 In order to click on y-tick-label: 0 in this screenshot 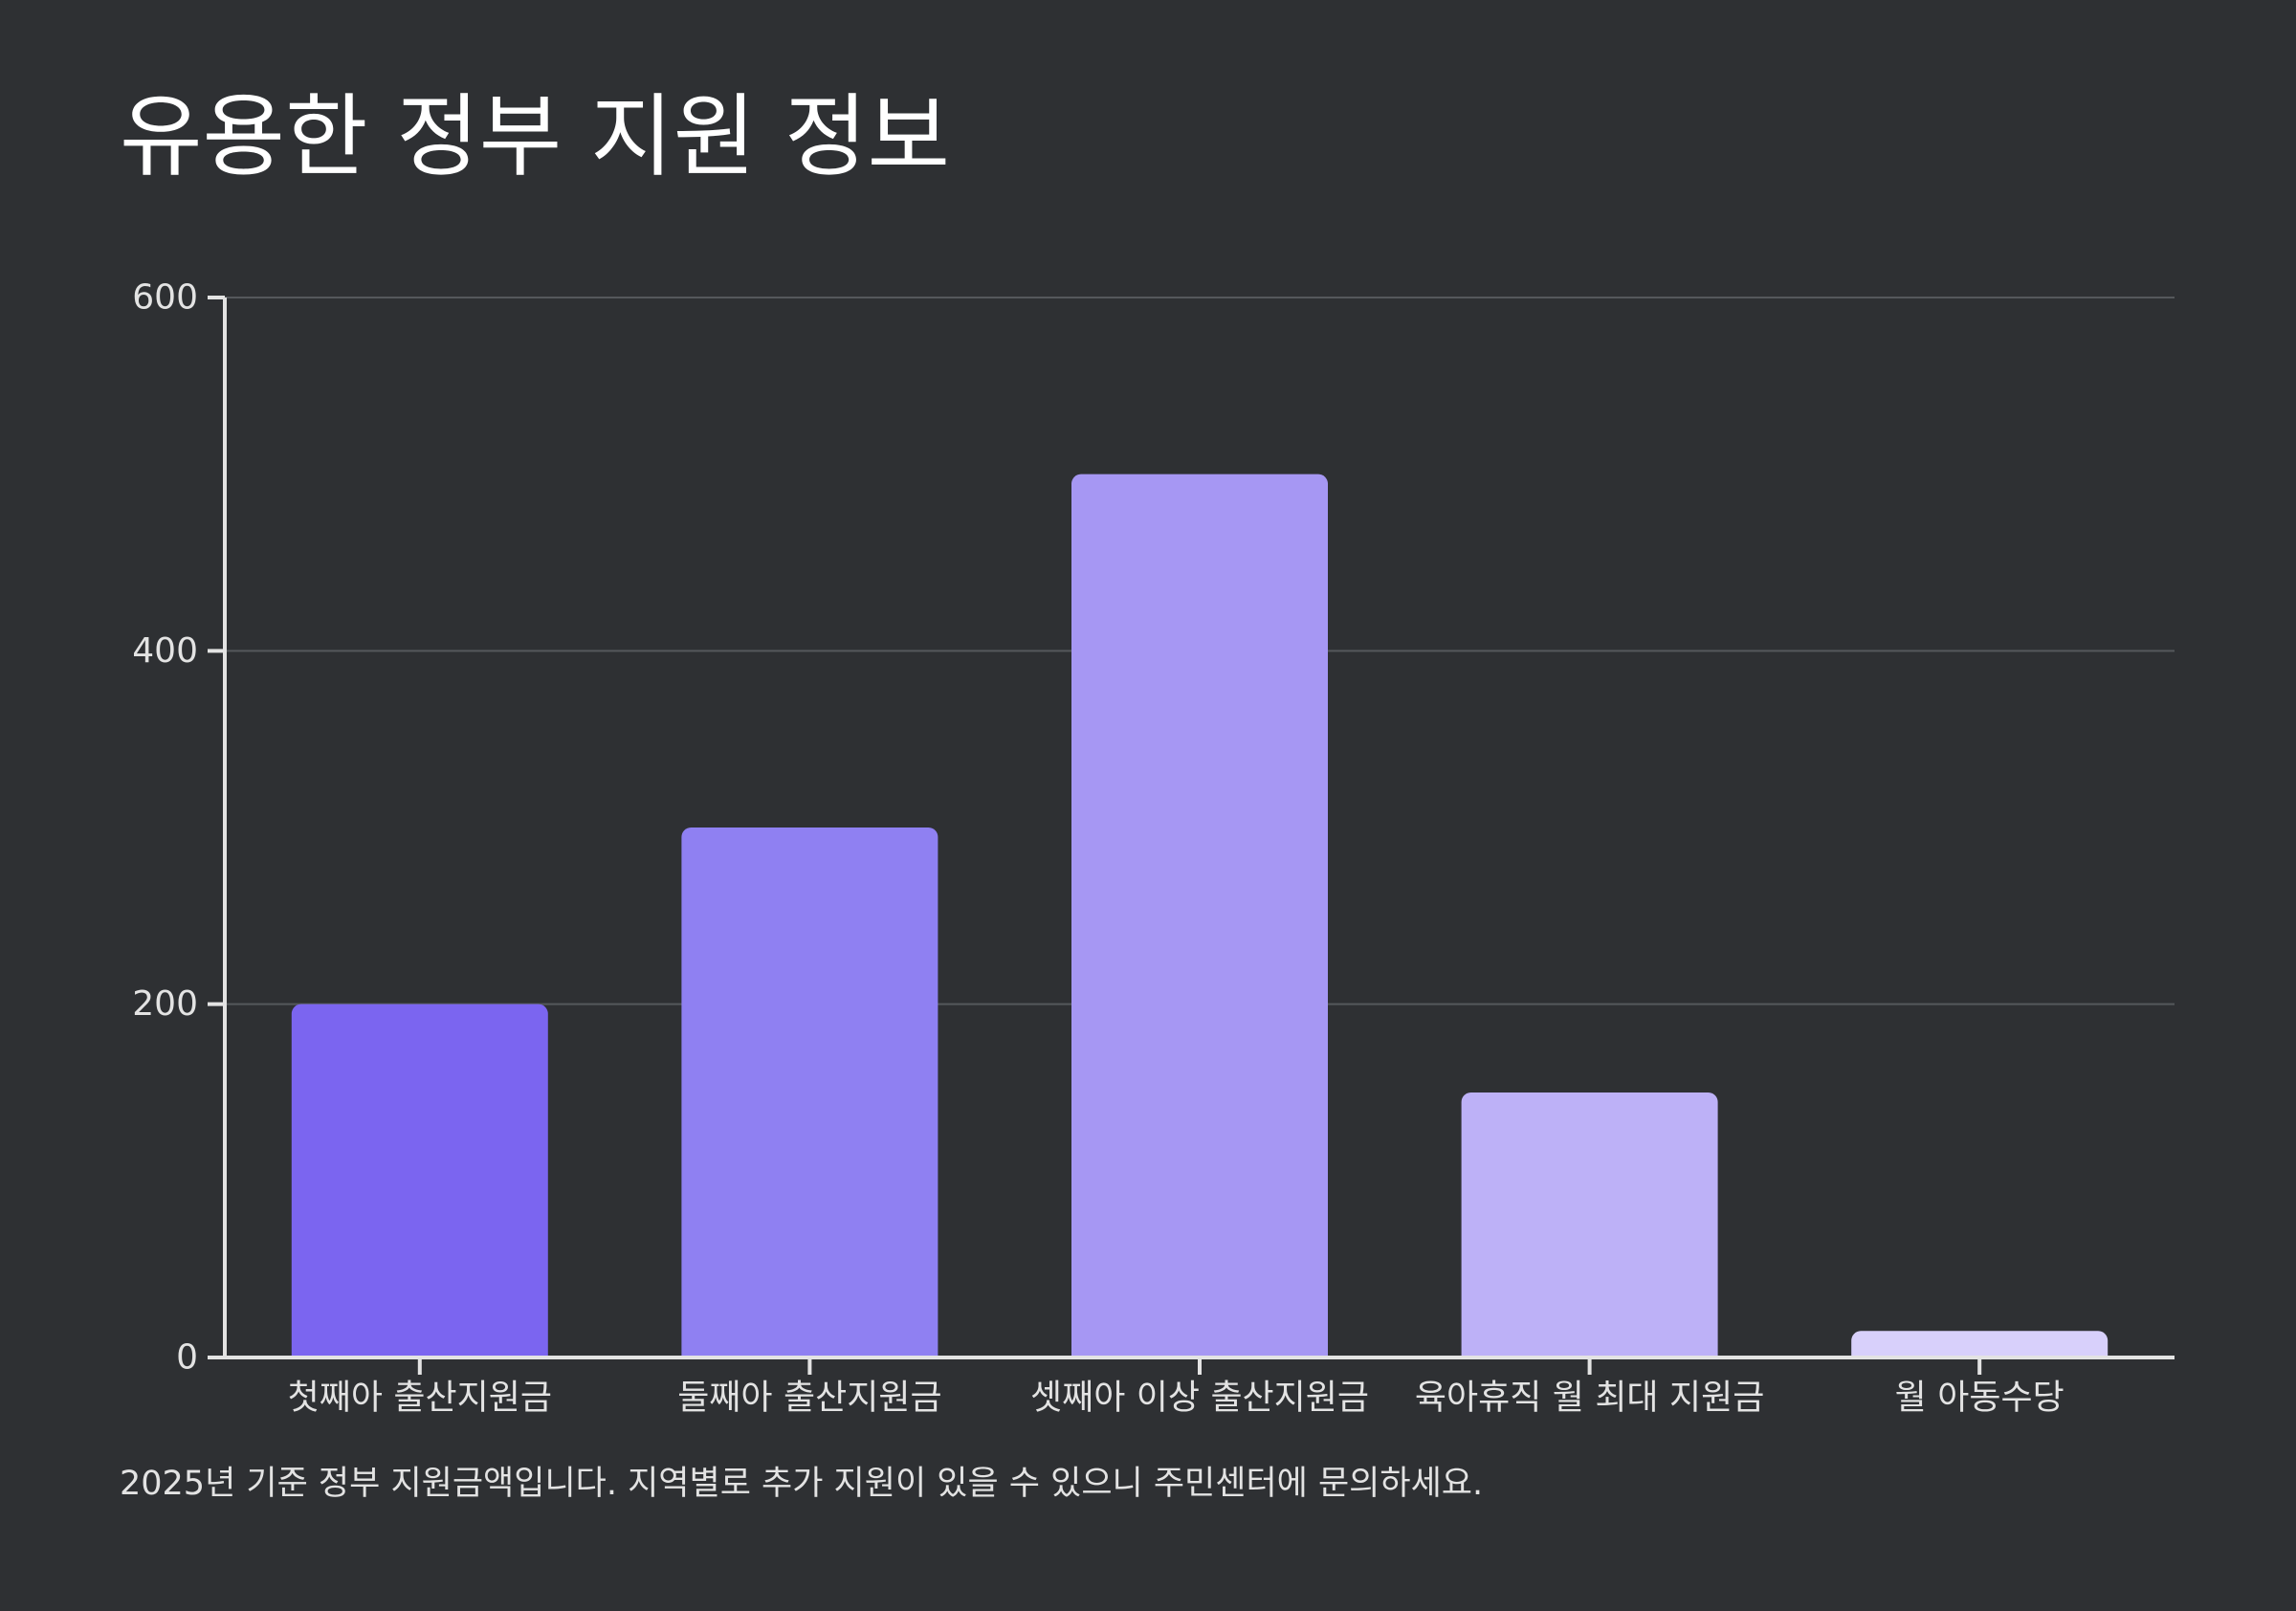, I will do `click(187, 1358)`.